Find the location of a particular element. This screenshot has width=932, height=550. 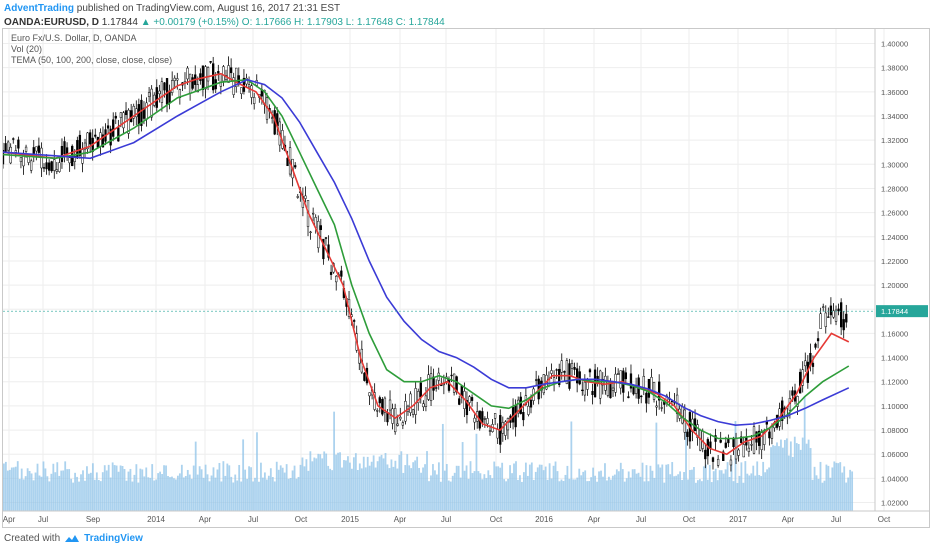

y-tick-label: 1.40000 is located at coordinates (894, 43).